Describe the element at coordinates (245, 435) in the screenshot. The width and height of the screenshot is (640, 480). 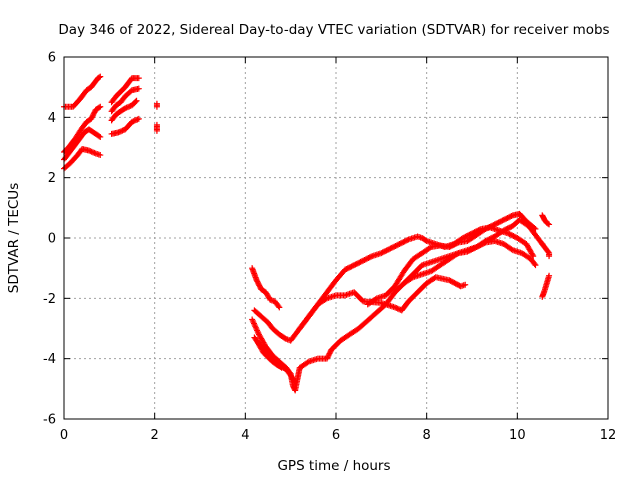
I see `x-tick-label: 4` at that location.